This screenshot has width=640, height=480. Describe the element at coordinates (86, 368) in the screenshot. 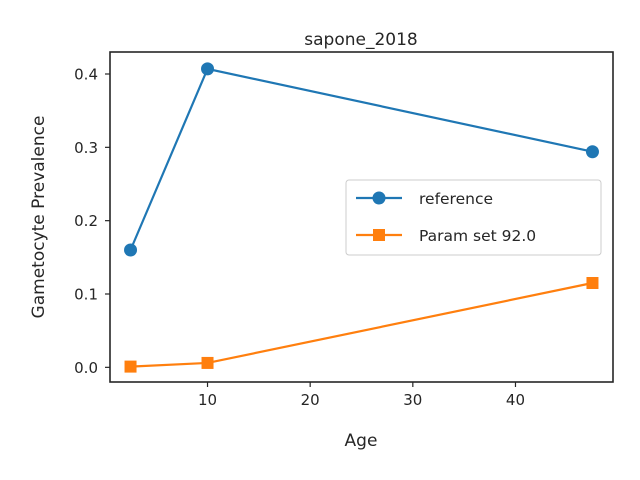

I see `y-tick-label: 0.0` at that location.